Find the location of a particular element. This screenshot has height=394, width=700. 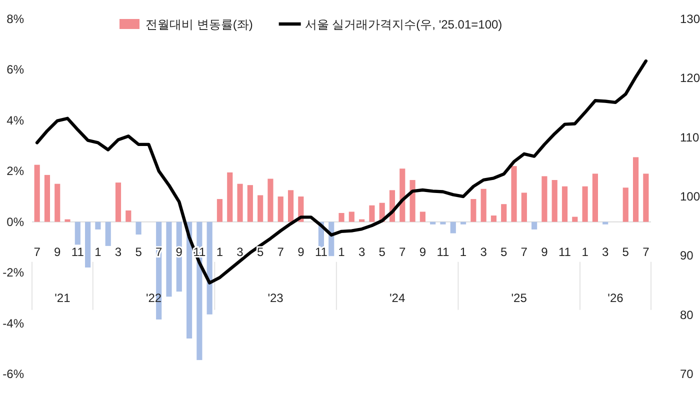

y-tick-label: 6% is located at coordinates (15, 69).